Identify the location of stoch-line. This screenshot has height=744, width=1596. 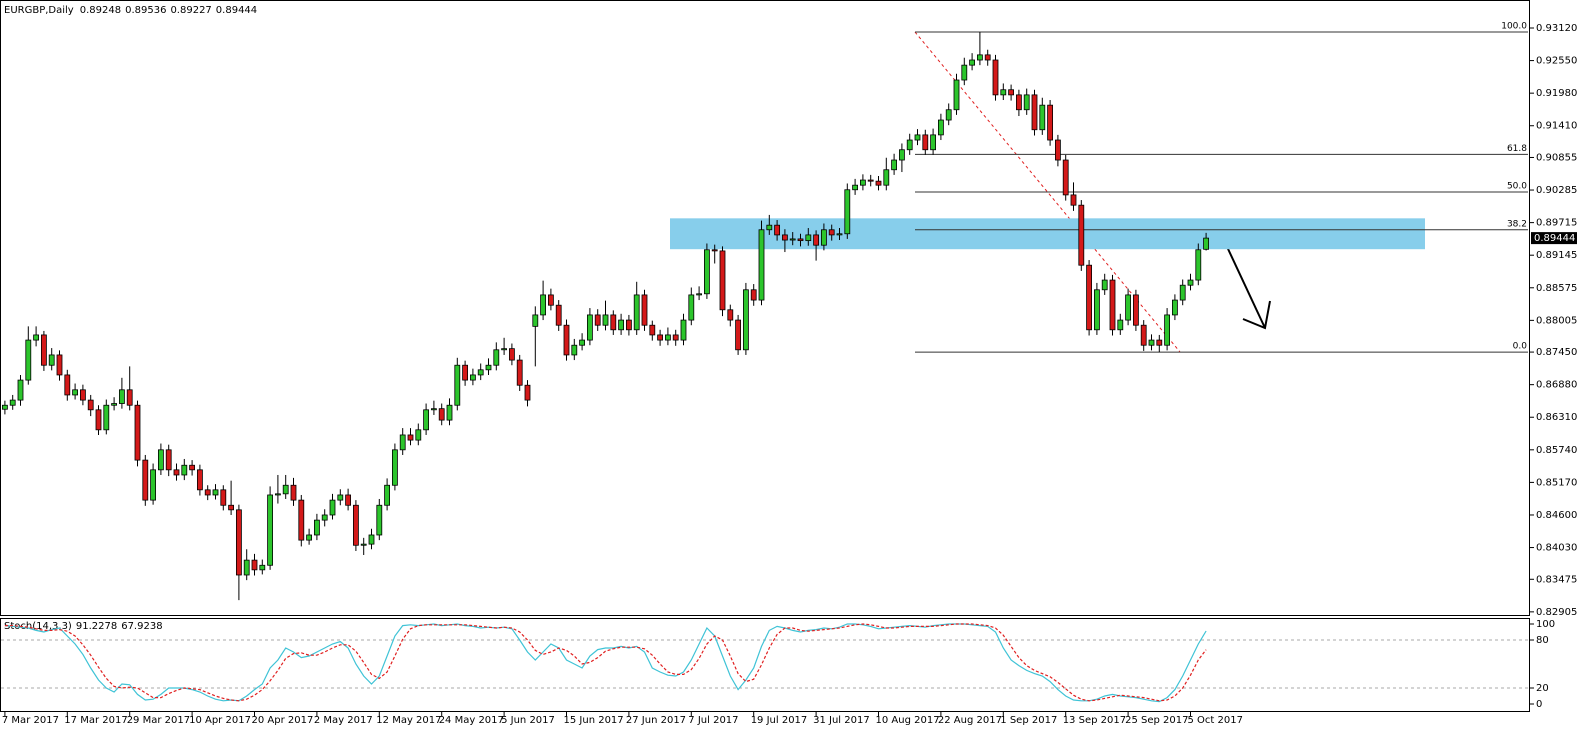
(605, 662).